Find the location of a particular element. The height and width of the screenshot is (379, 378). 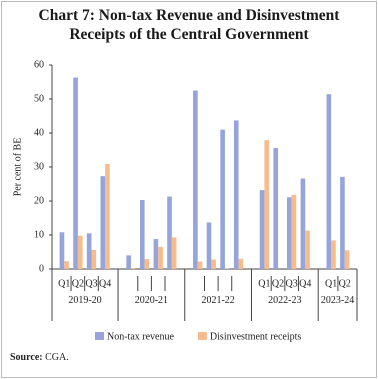

group-label: 2020-21 is located at coordinates (151, 300).